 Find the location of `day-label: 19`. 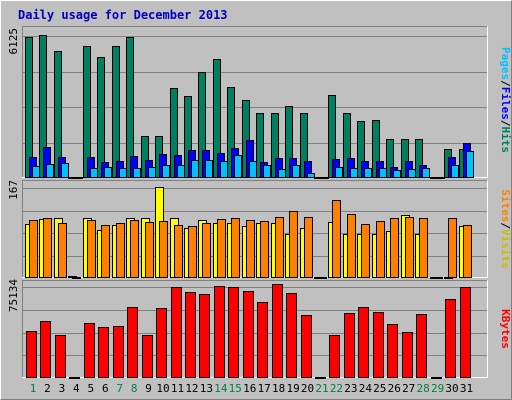

day-label: 19 is located at coordinates (292, 388).